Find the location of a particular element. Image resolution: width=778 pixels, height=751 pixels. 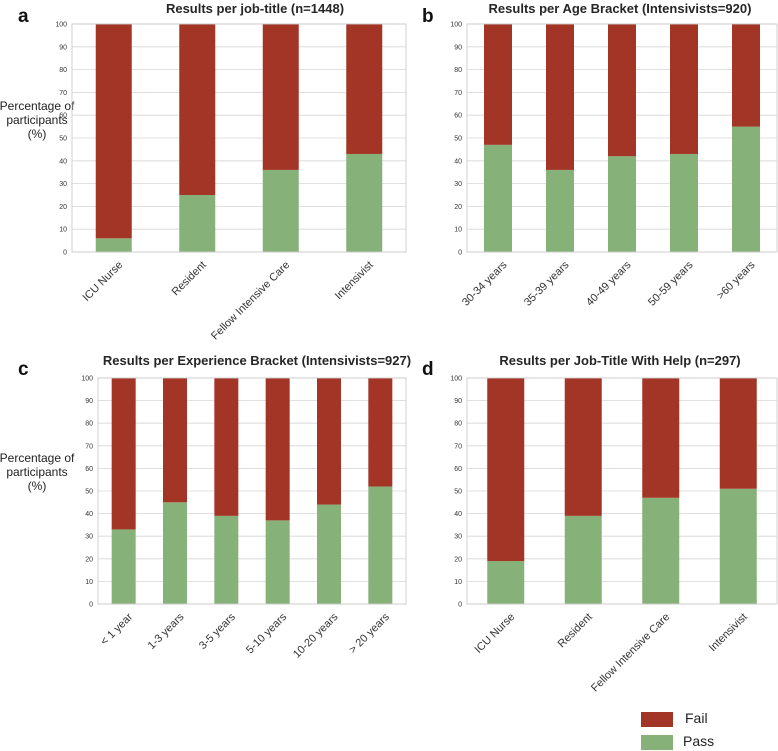

panel-c-bars is located at coordinates (252, 491).